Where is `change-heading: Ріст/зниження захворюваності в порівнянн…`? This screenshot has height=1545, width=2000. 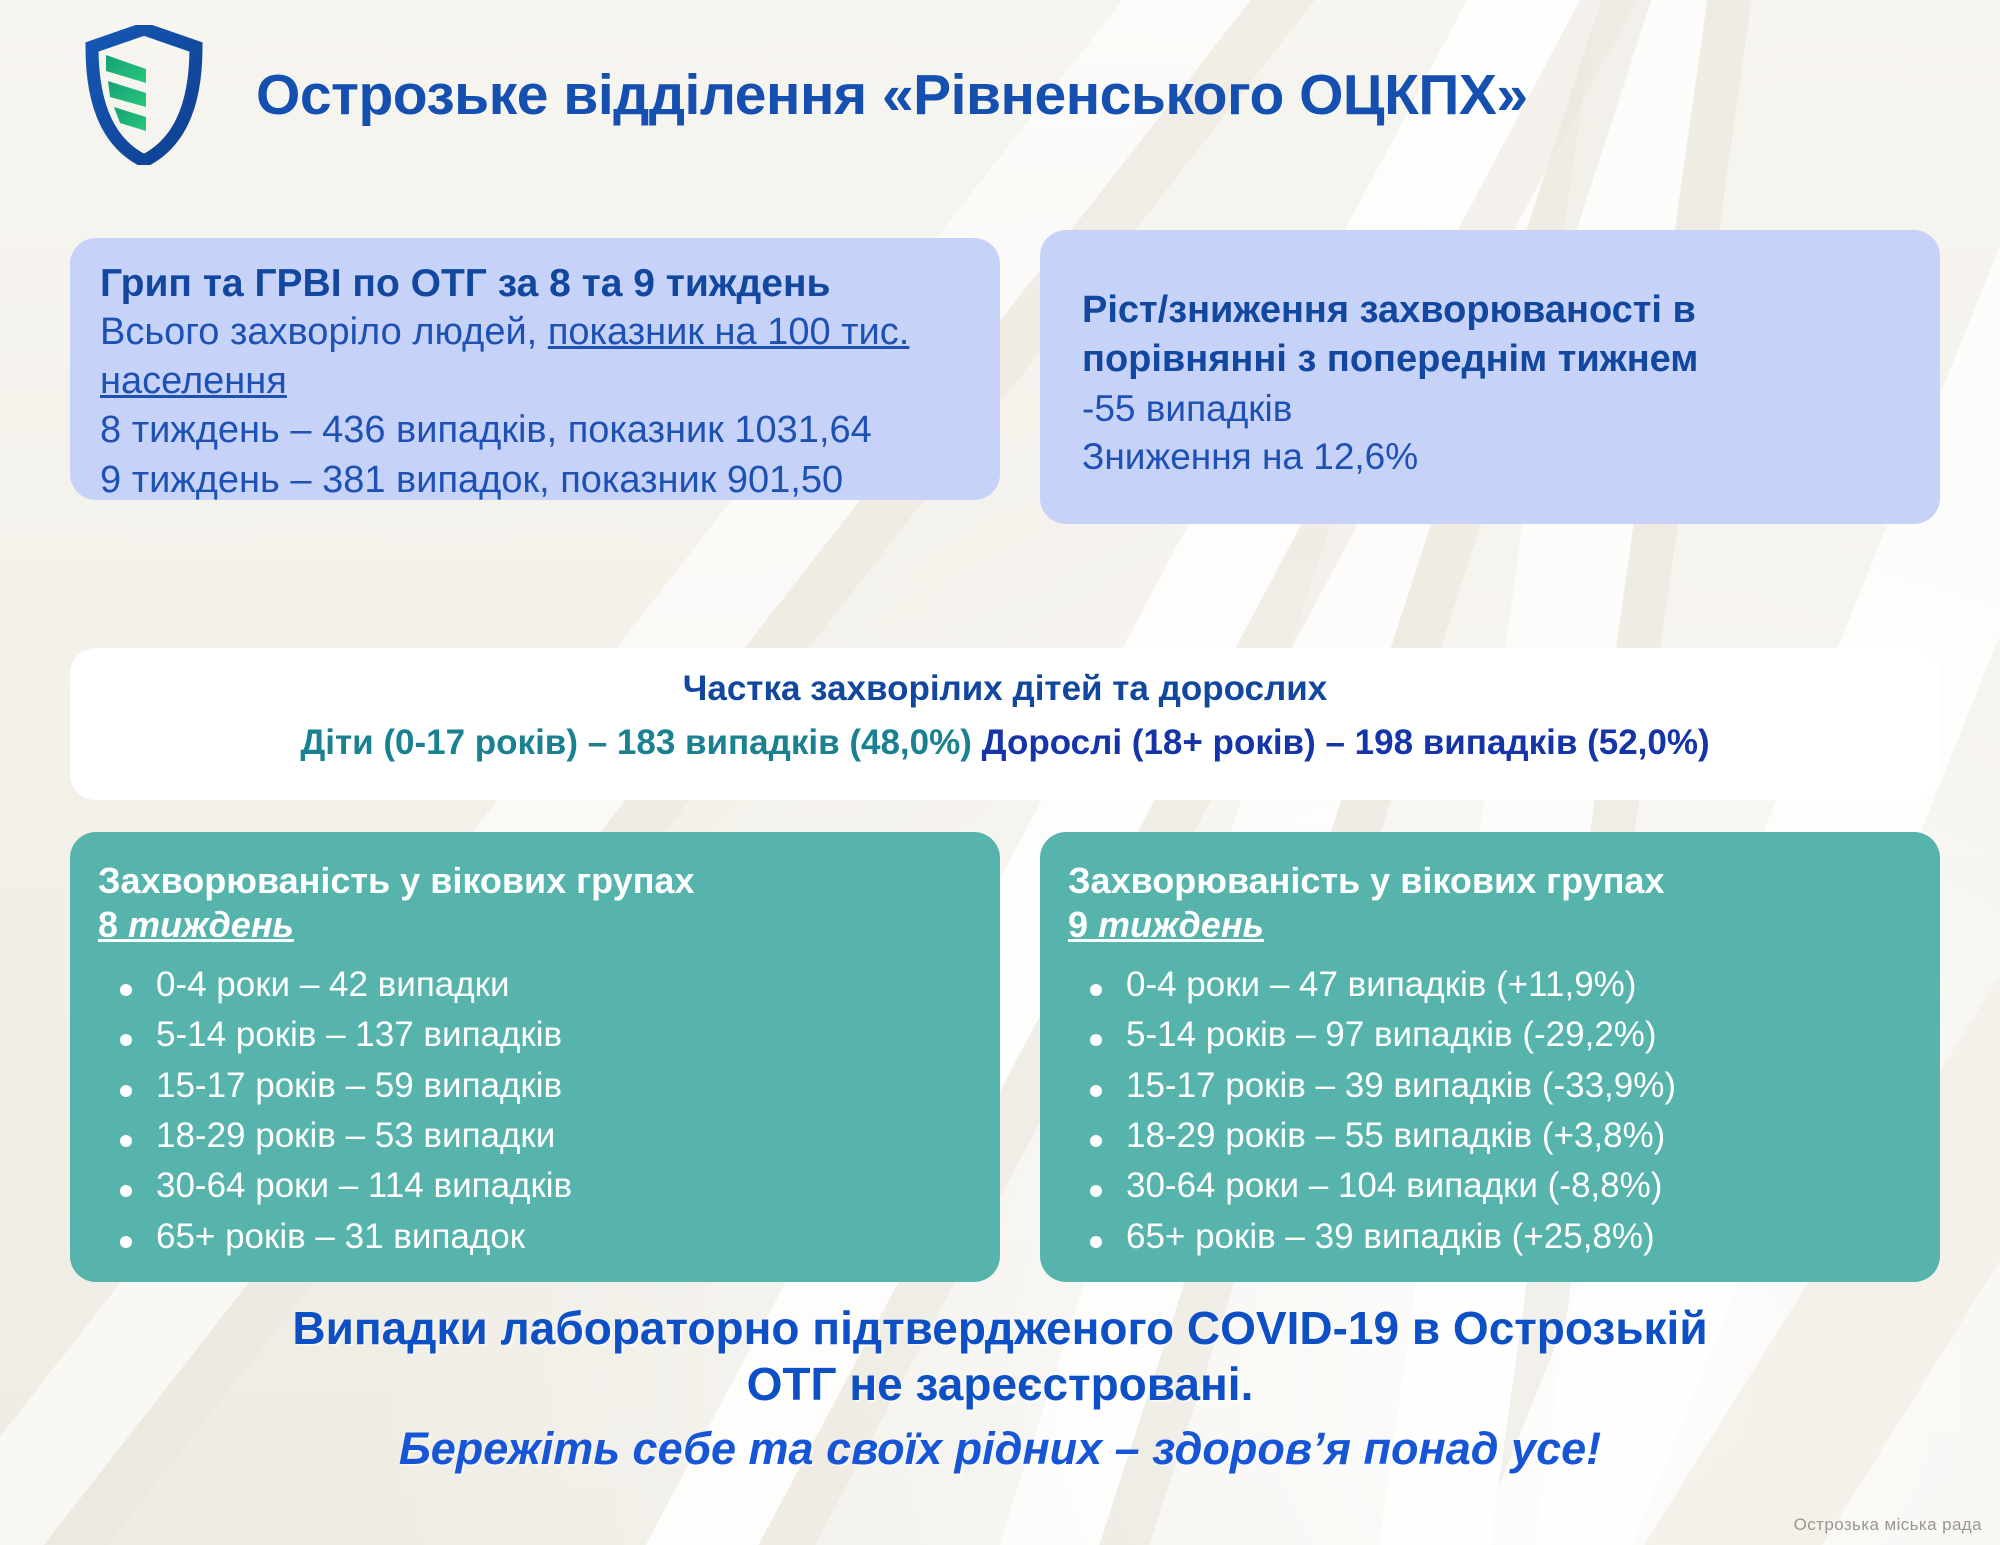
change-heading: Ріст/зниження захворюваності в порівнянн… is located at coordinates (1390, 335).